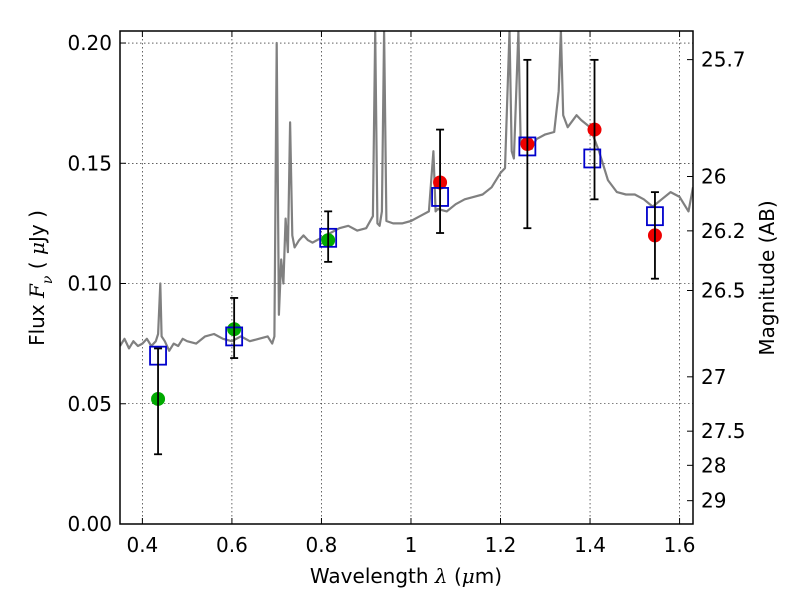  Describe the element at coordinates (723, 231) in the screenshot. I see `y2-tick-label: 26.2` at that location.